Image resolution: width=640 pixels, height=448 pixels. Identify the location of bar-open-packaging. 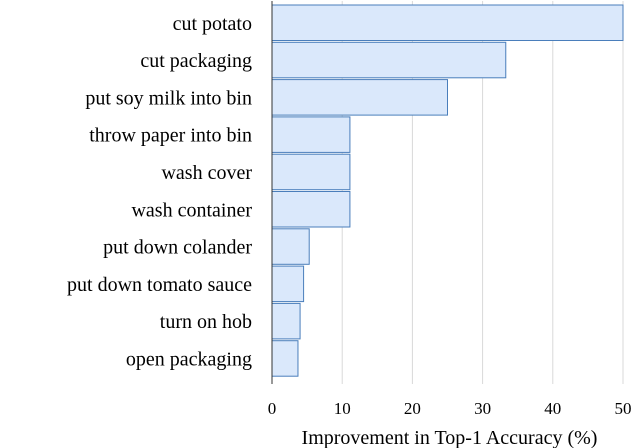
(285, 358).